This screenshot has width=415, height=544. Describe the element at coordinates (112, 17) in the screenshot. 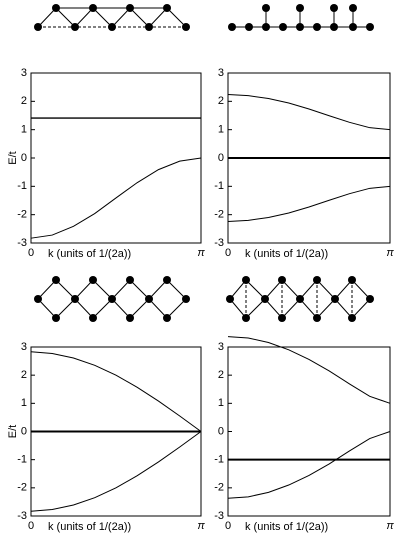

I see `sawtooth-lattice` at that location.